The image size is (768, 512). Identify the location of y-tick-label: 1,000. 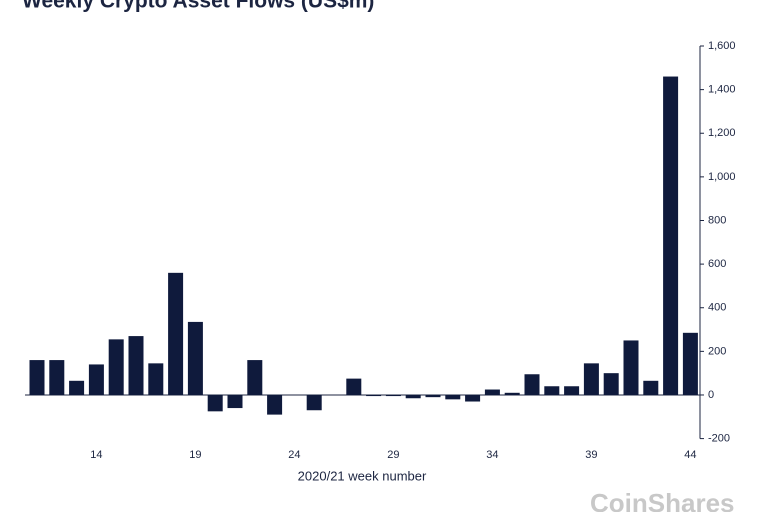
(722, 177).